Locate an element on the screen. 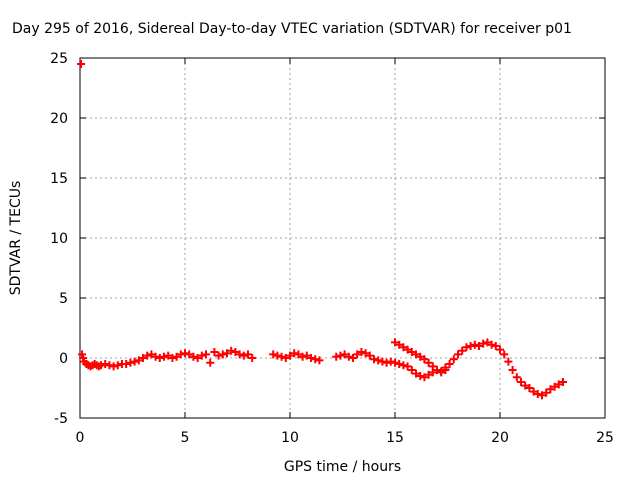 The height and width of the screenshot is (480, 640). x-tick-label: 10 is located at coordinates (290, 438).